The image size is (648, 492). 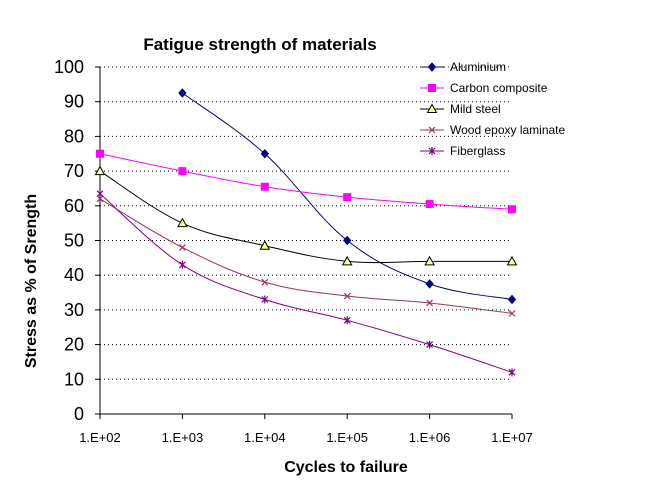 What do you see at coordinates (306, 437) in the screenshot?
I see `x-tick-labels: 1.E+02 1.E+03 1.E+04 1.E+05 1.E+06 1.E+07` at bounding box center [306, 437].